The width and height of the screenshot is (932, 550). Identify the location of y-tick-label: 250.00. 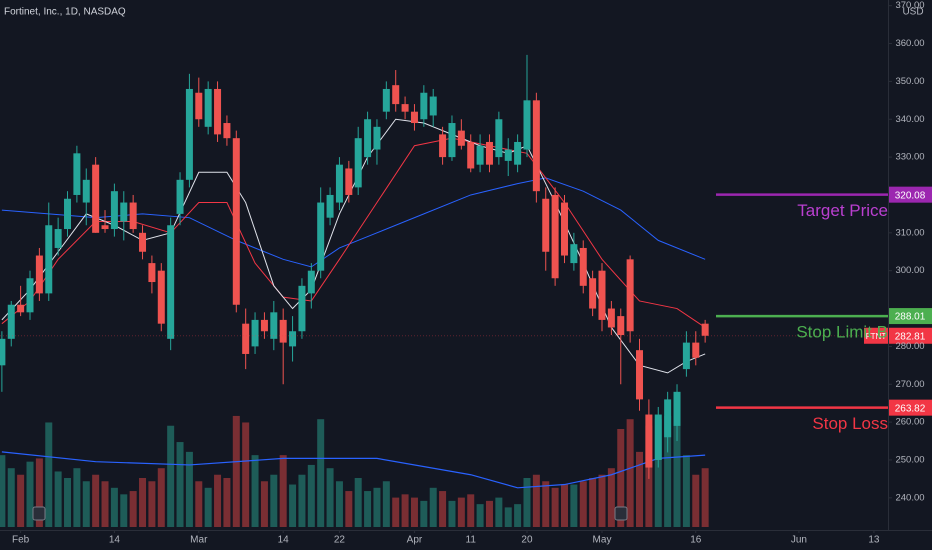
(909, 459).